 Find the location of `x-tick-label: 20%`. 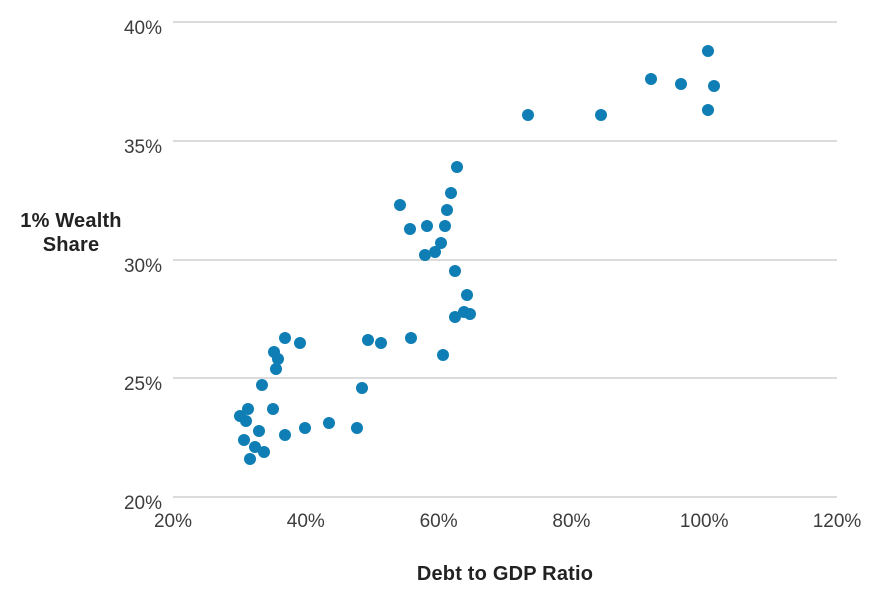

x-tick-label: 20% is located at coordinates (173, 521).